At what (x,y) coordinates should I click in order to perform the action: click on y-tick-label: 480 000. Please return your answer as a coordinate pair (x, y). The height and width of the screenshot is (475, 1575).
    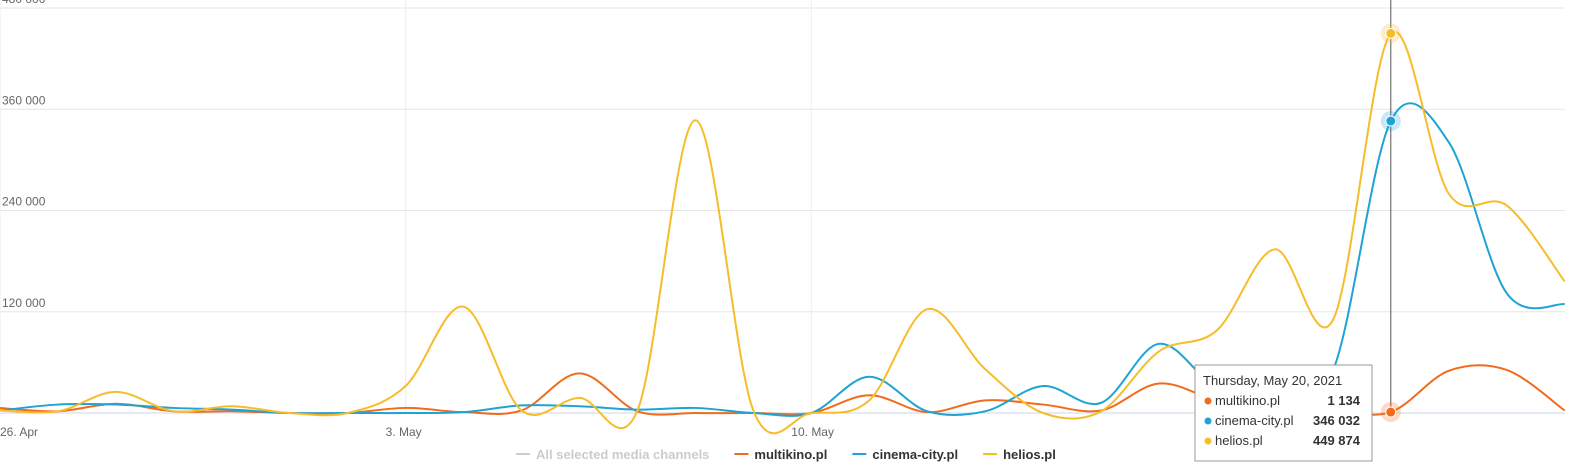
    Looking at the image, I should click on (24, 3).